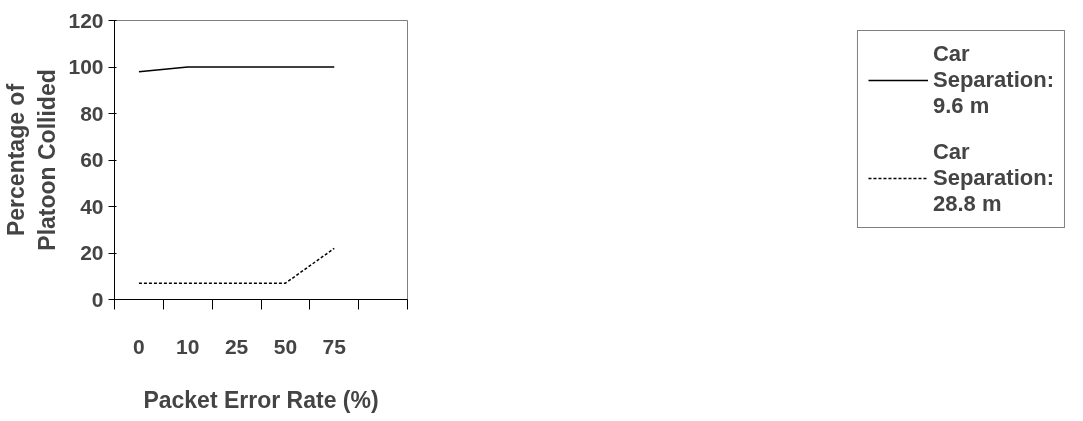 The height and width of the screenshot is (421, 1083). Describe the element at coordinates (261, 399) in the screenshot. I see `x-axis-title: Packet Error Rate (%)` at that location.